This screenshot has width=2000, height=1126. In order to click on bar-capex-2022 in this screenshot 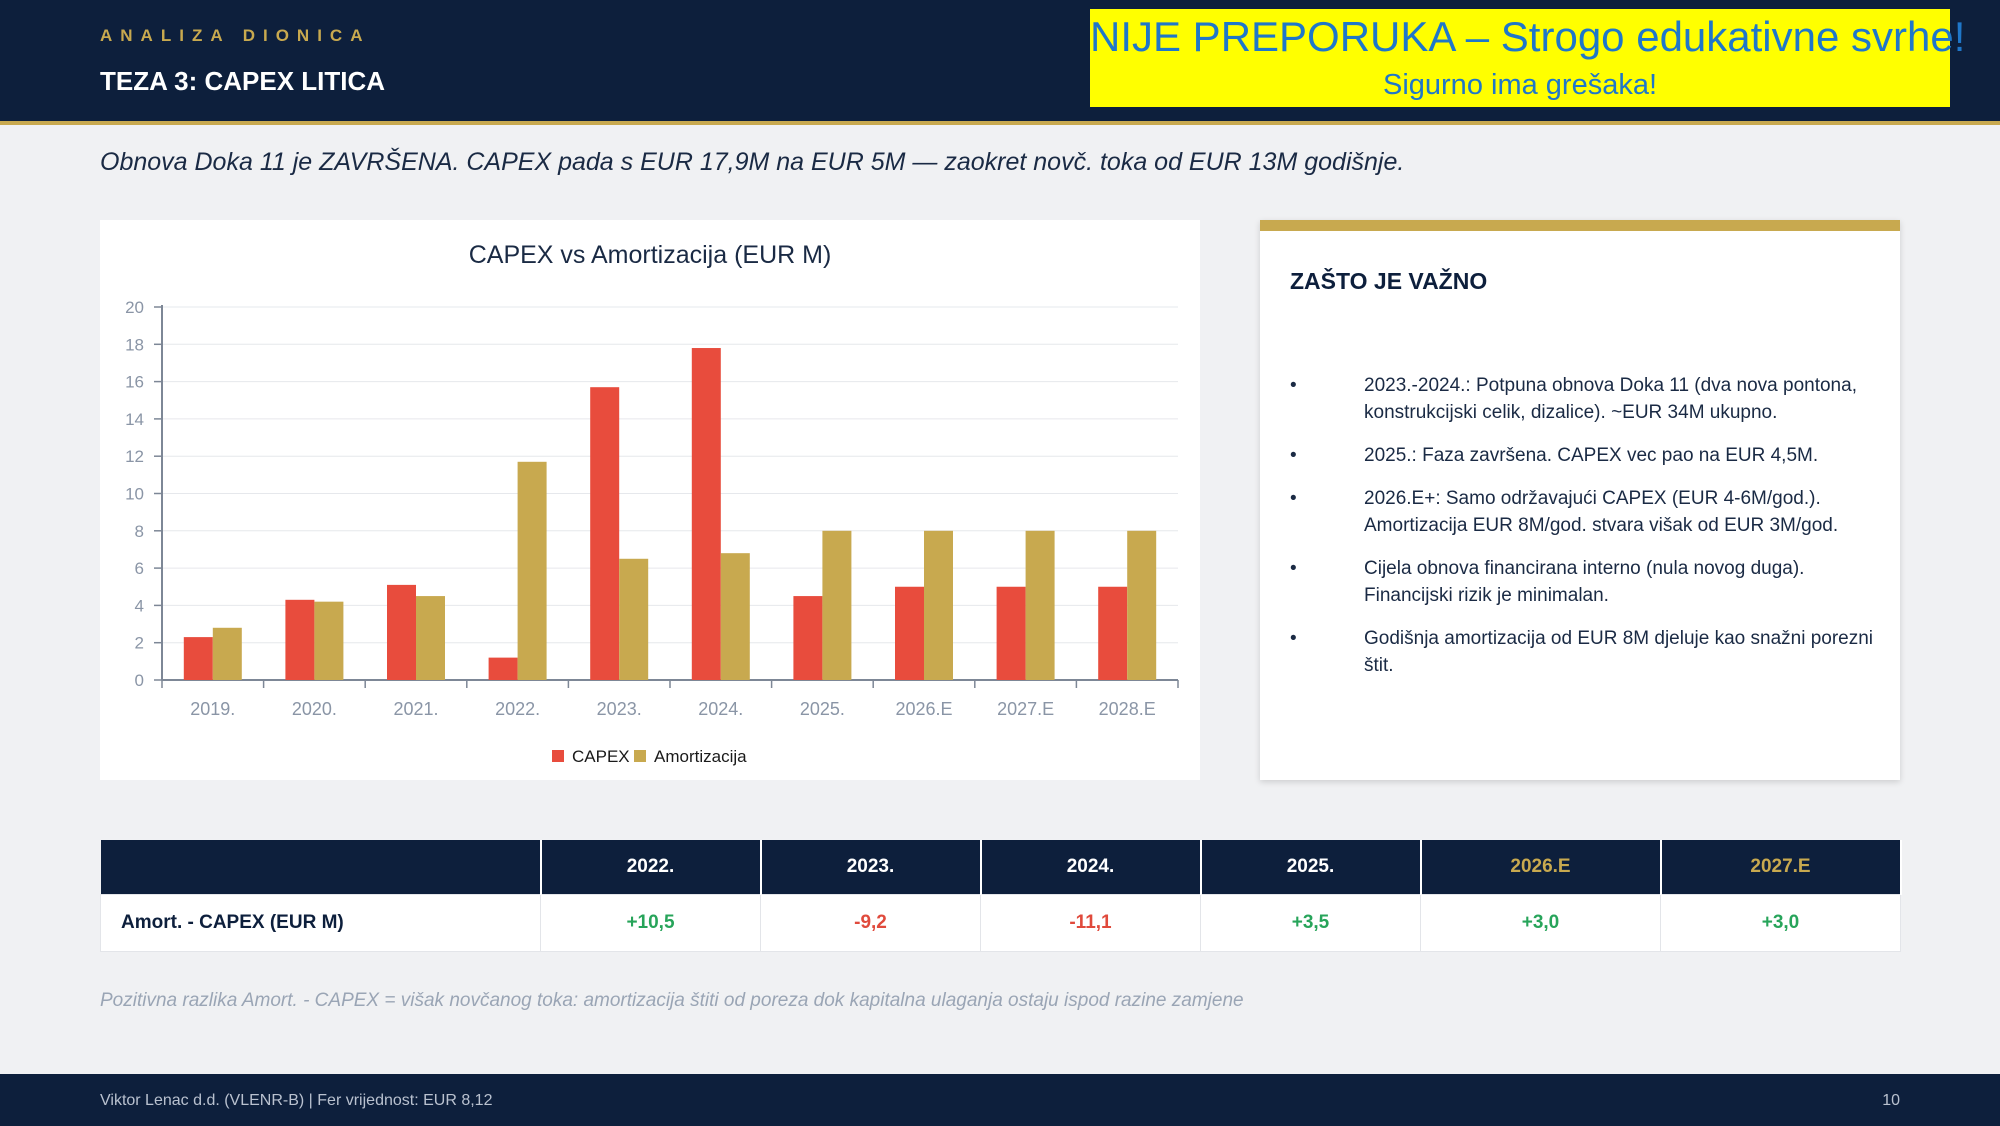, I will do `click(503, 668)`.